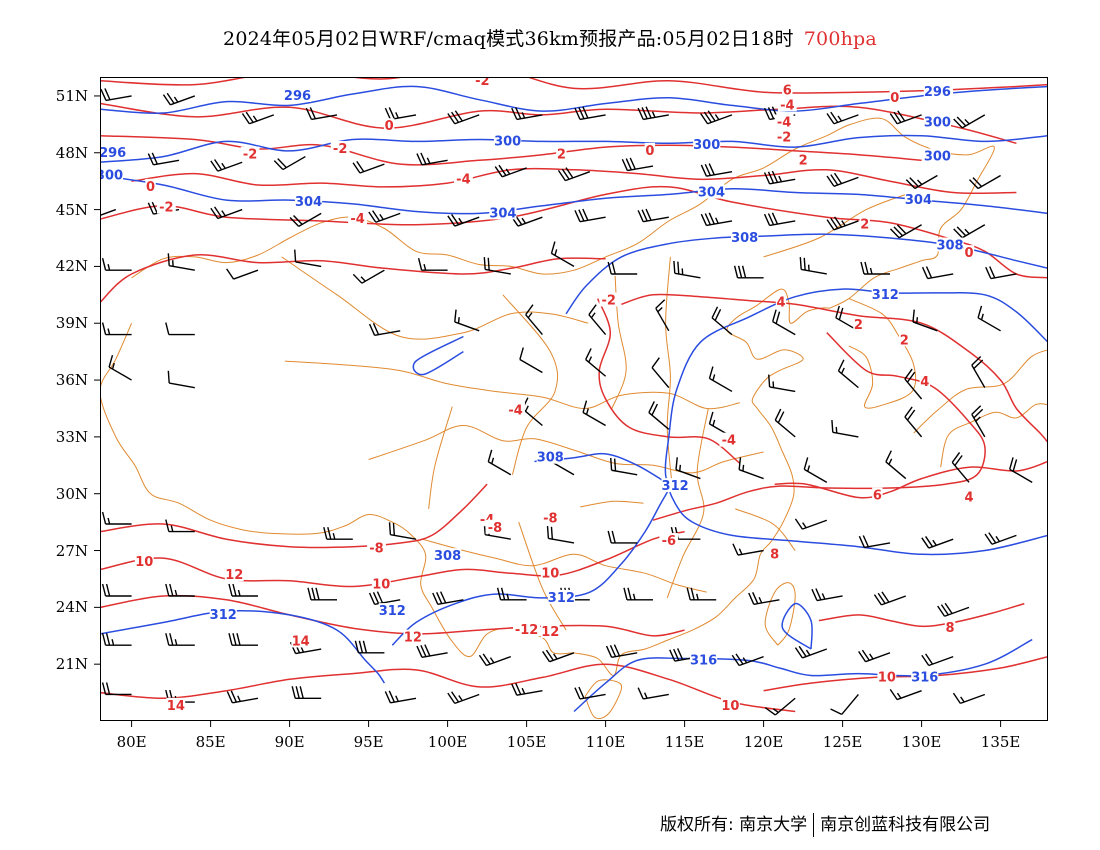  What do you see at coordinates (463, 179) in the screenshot?
I see `temperature-label: -4` at bounding box center [463, 179].